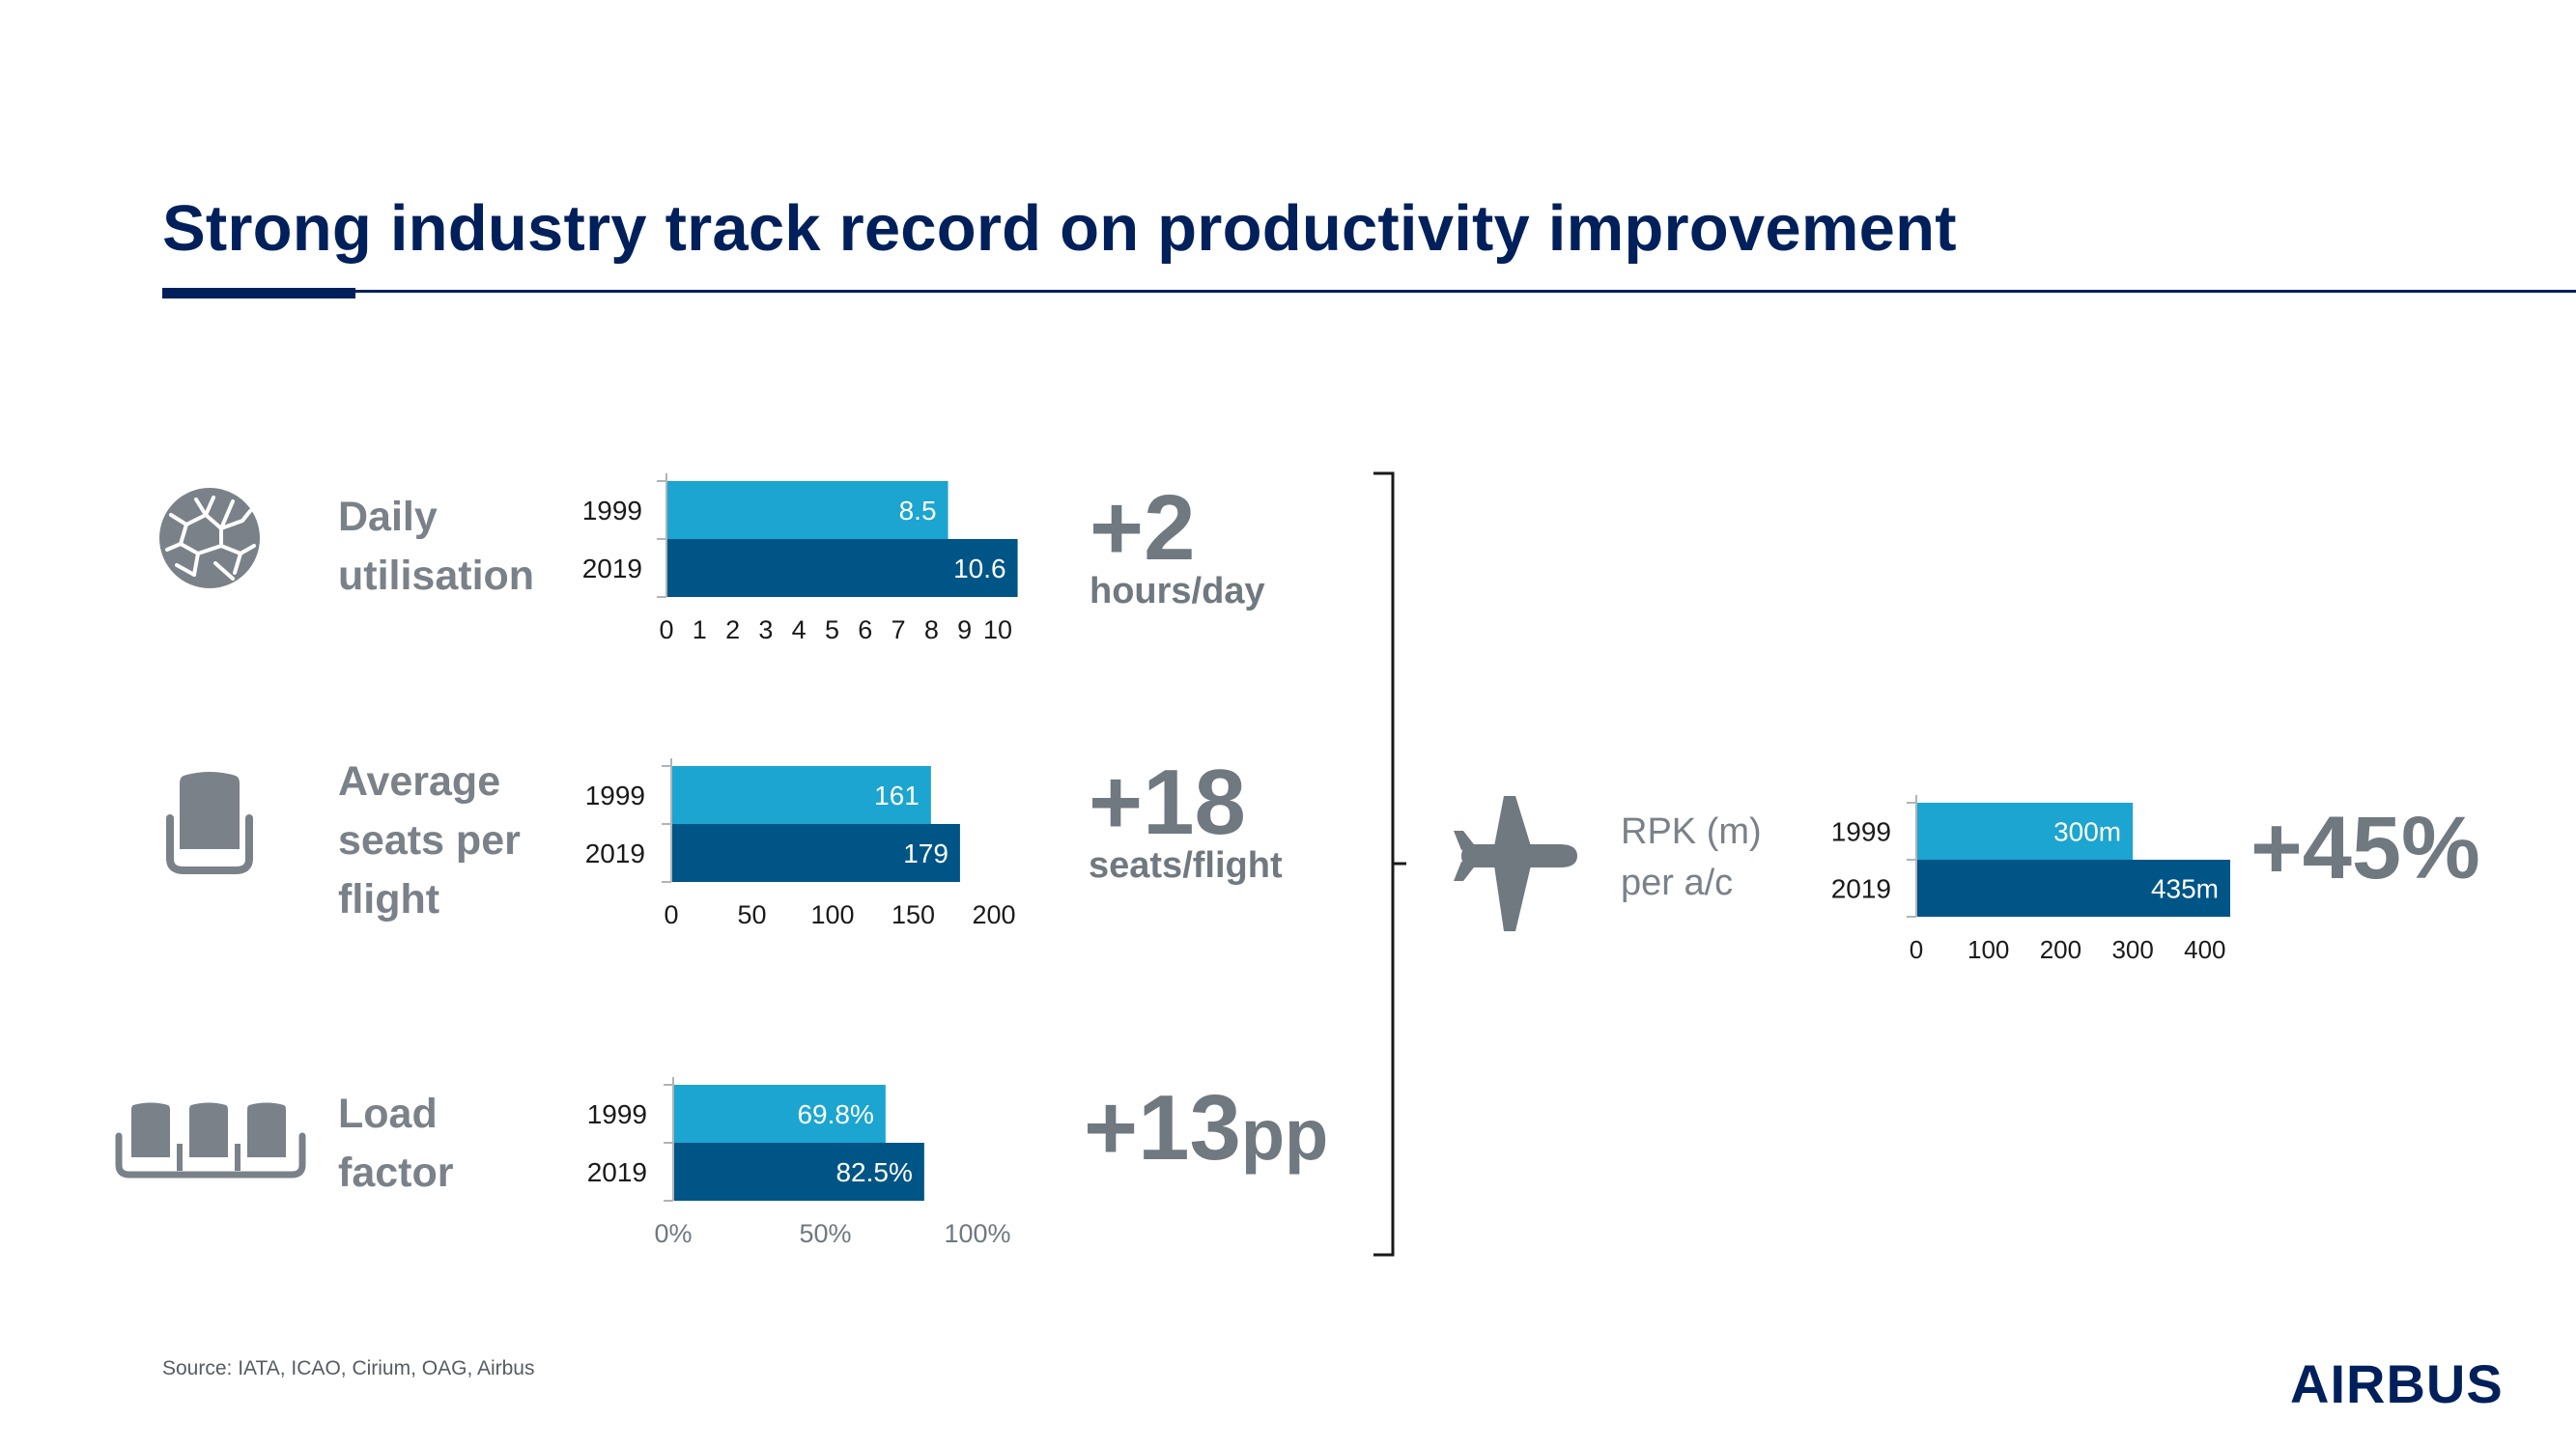  I want to click on label-line: utilisation, so click(436, 576).